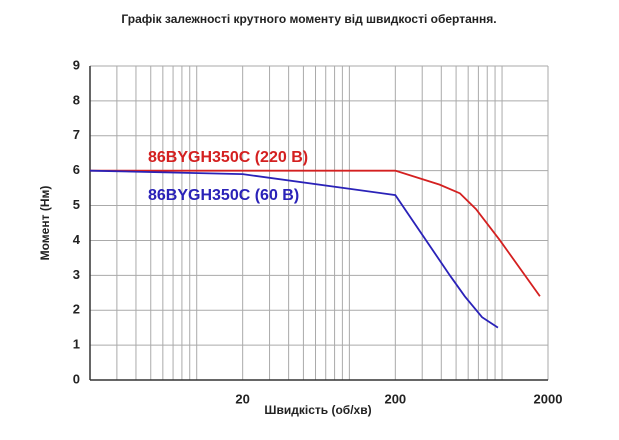 Image resolution: width=619 pixels, height=440 pixels. What do you see at coordinates (223, 195) in the screenshot?
I see `legend-label: 86BYGH350C (60 В)` at bounding box center [223, 195].